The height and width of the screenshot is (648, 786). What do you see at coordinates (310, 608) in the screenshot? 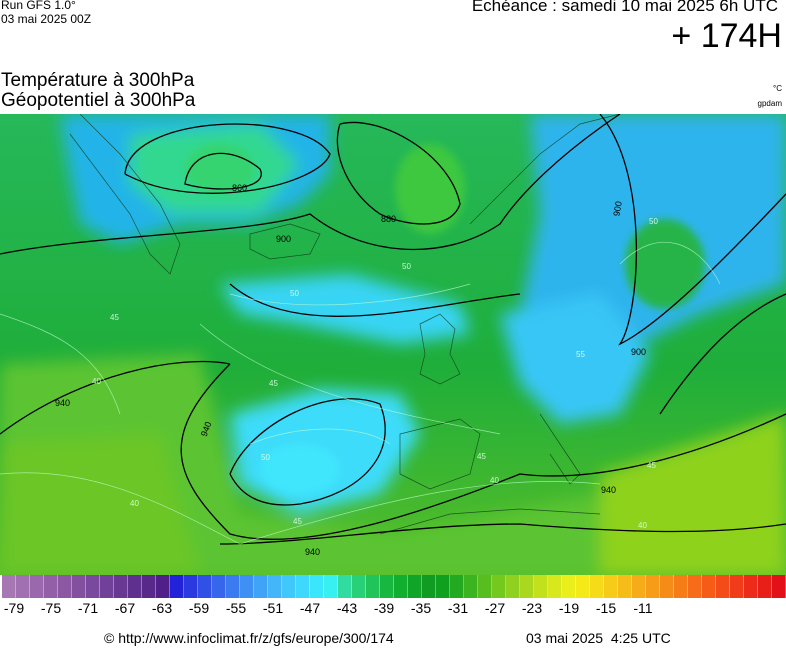
I see `colorbar-tick-label: -47` at bounding box center [310, 608].